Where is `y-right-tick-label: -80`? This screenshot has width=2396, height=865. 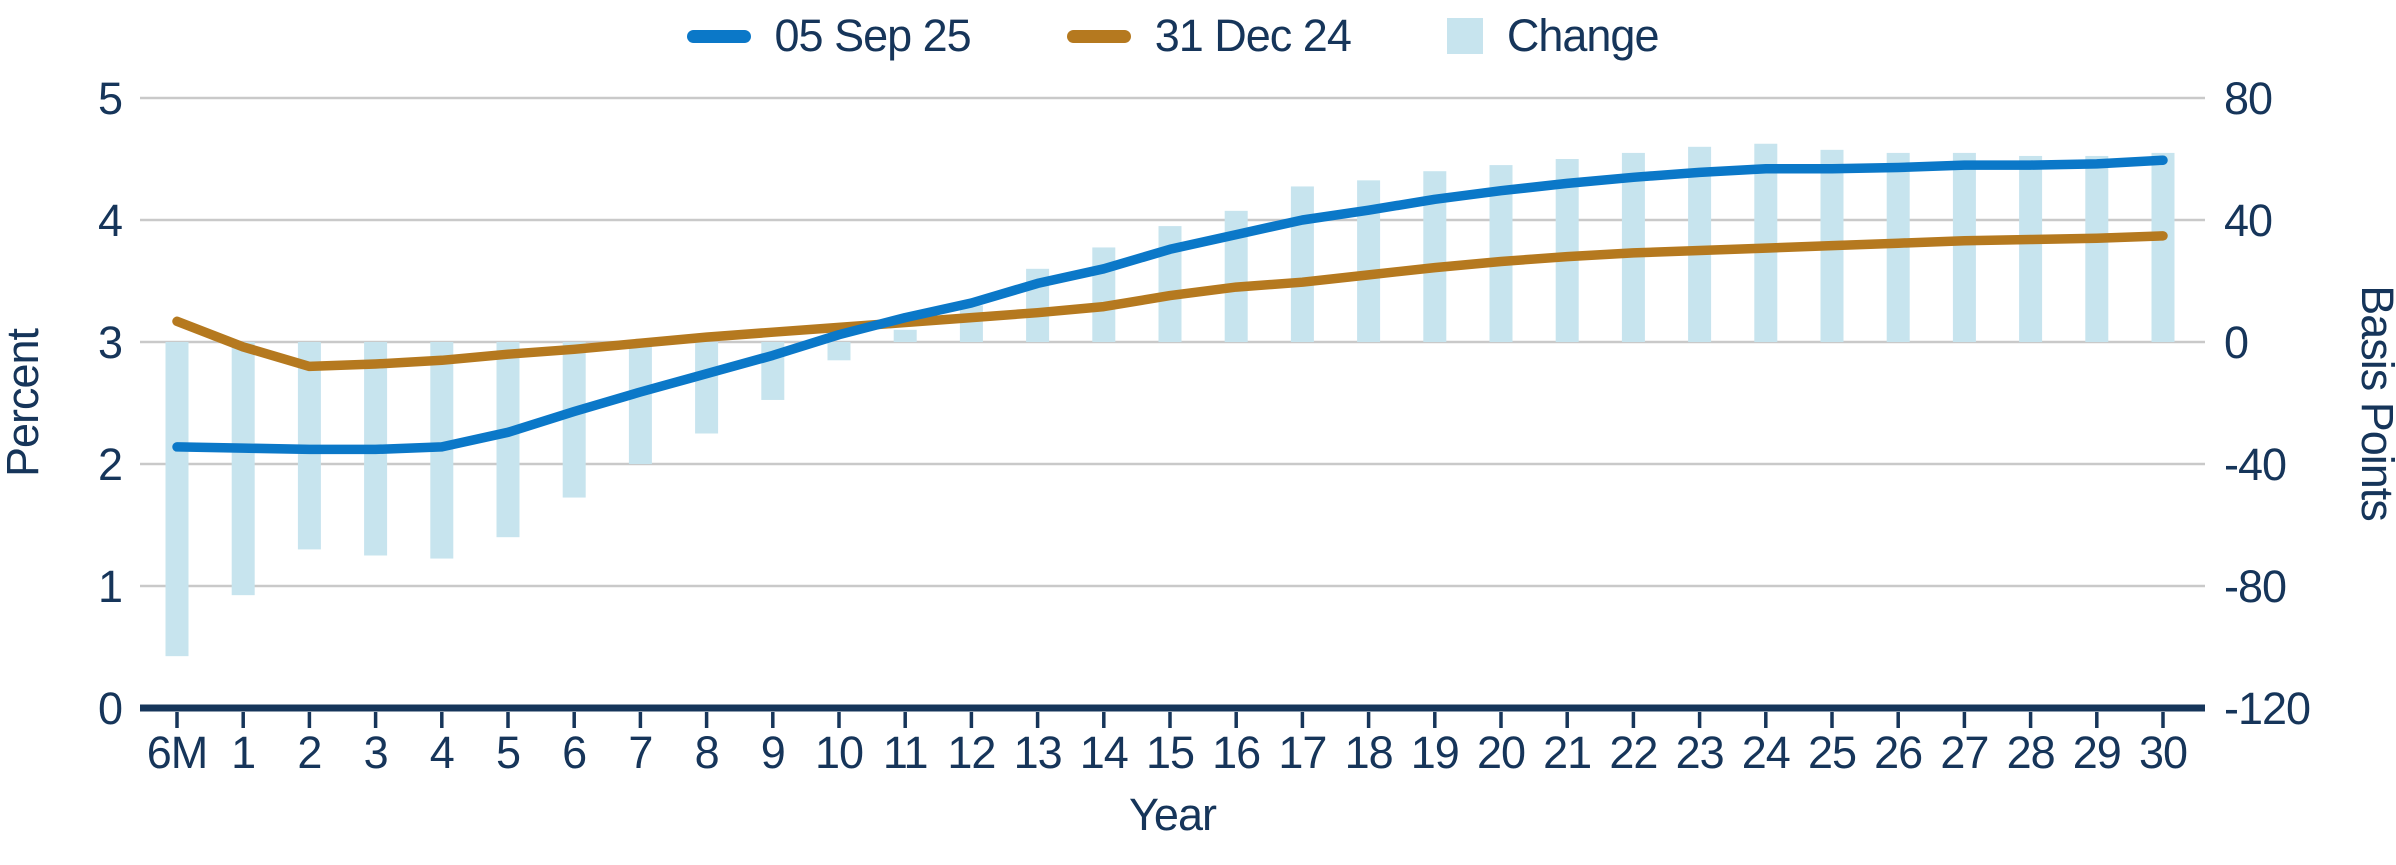
y-right-tick-label: -80 is located at coordinates (2255, 586).